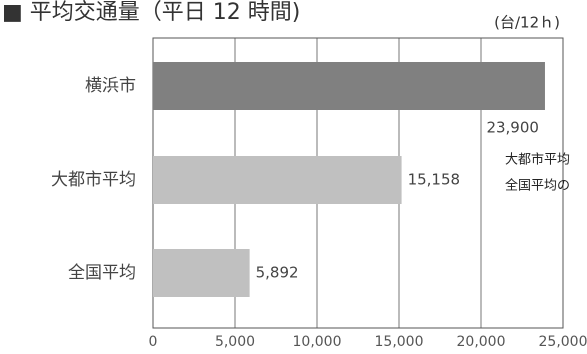 This screenshot has height=354, width=587. What do you see at coordinates (317, 342) in the screenshot?
I see `x-tick-label: 10,000` at bounding box center [317, 342].